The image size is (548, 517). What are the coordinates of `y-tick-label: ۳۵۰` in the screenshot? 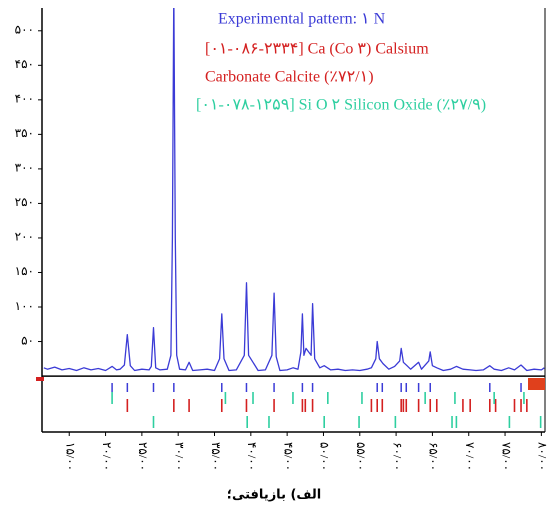 It's located at (24, 133).